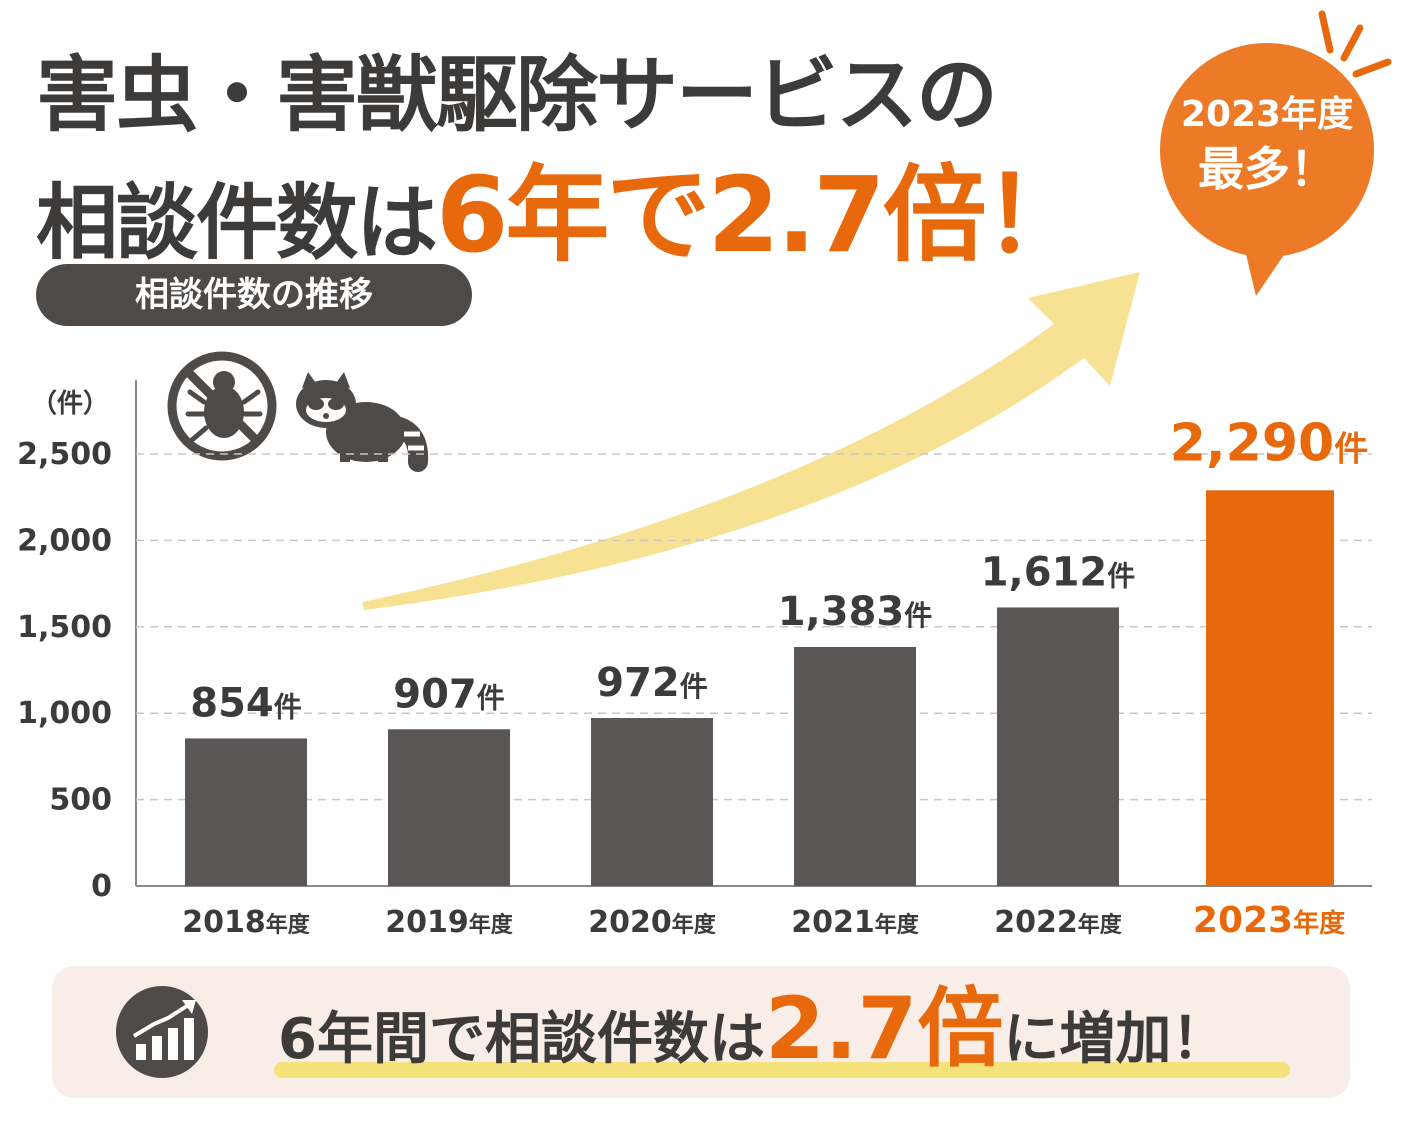 This screenshot has height=1122, width=1402. Describe the element at coordinates (362, 422) in the screenshot. I see `raccoon-icon` at that location.